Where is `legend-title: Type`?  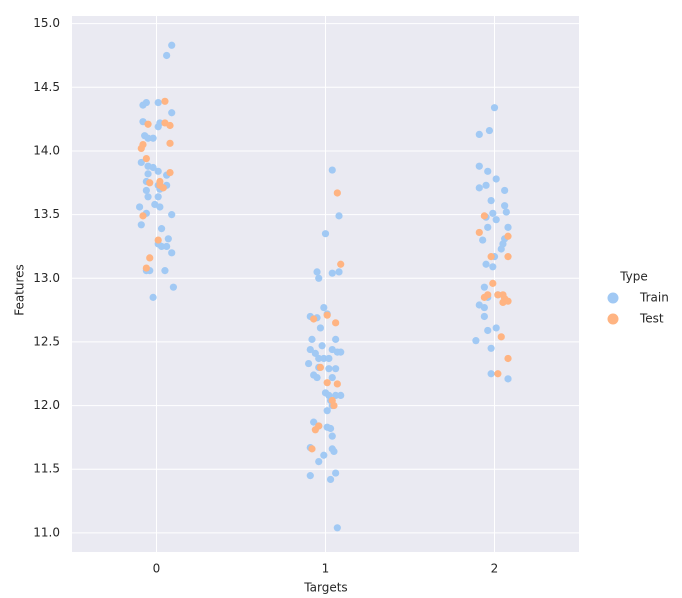 legend-title: Type is located at coordinates (633, 277).